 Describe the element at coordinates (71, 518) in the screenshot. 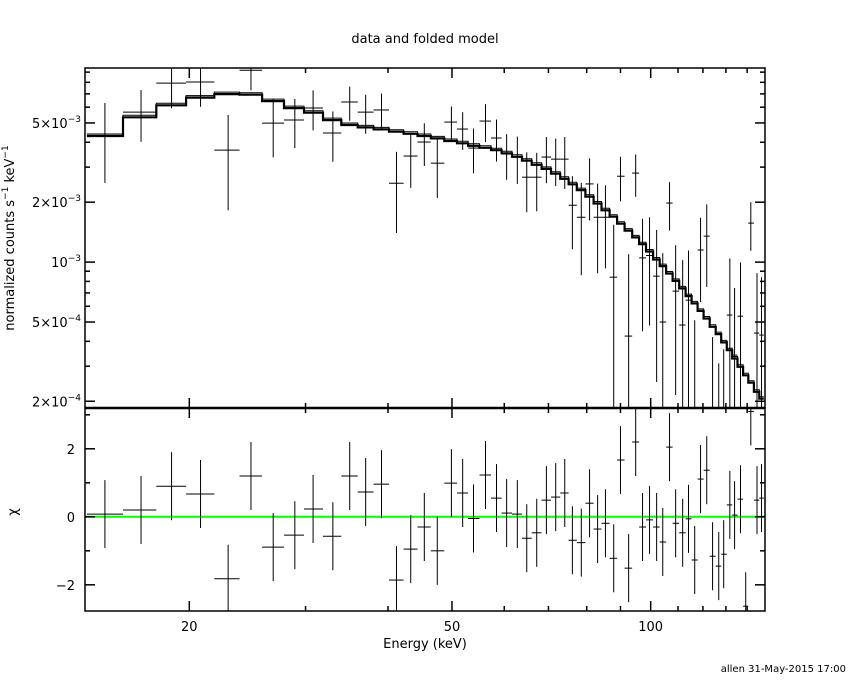

I see `chi-tick-label: 0` at that location.